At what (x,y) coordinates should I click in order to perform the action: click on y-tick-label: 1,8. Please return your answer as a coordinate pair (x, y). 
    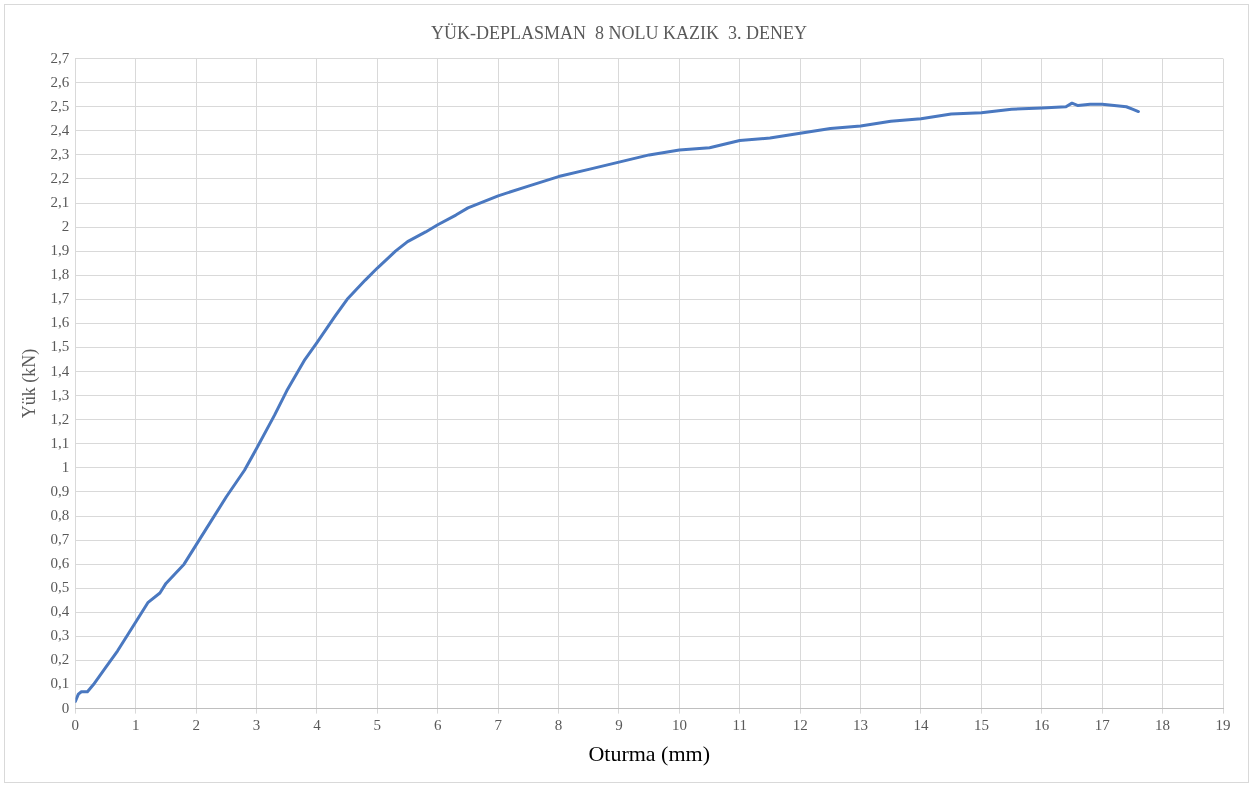
    Looking at the image, I should click on (60, 274).